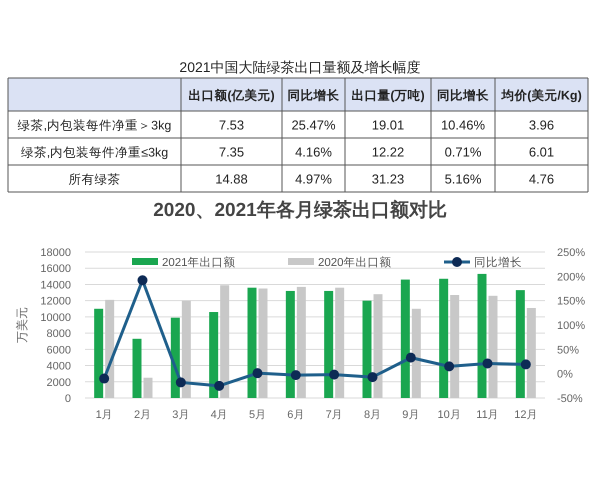 The image size is (600, 480). I want to click on x-tick-label: 10月, so click(449, 415).